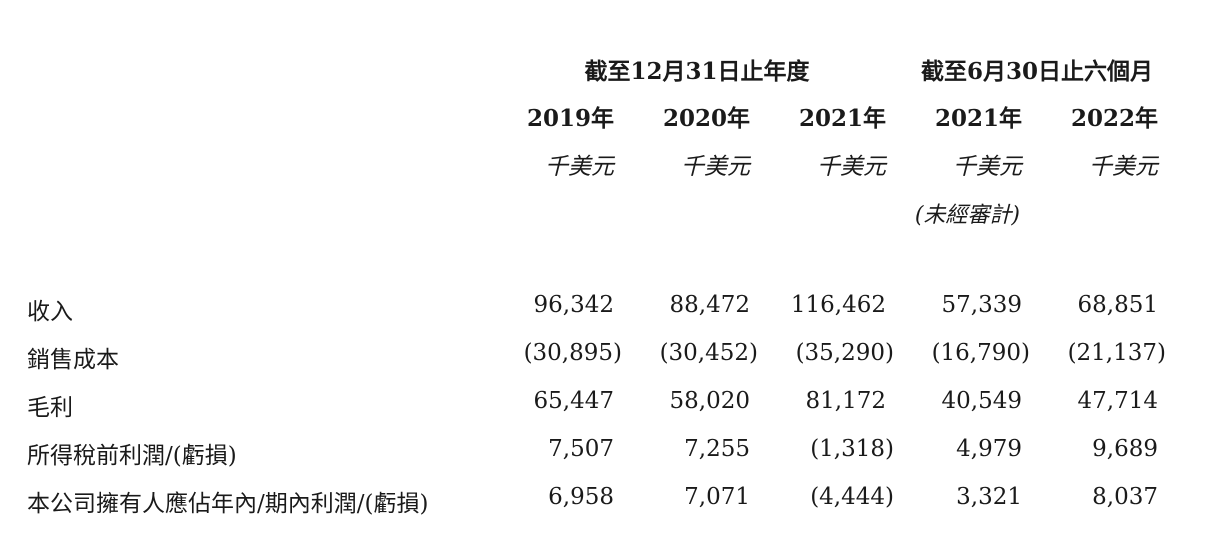  What do you see at coordinates (980, 353) in the screenshot?
I see `table-cell: (16,790)` at bounding box center [980, 353].